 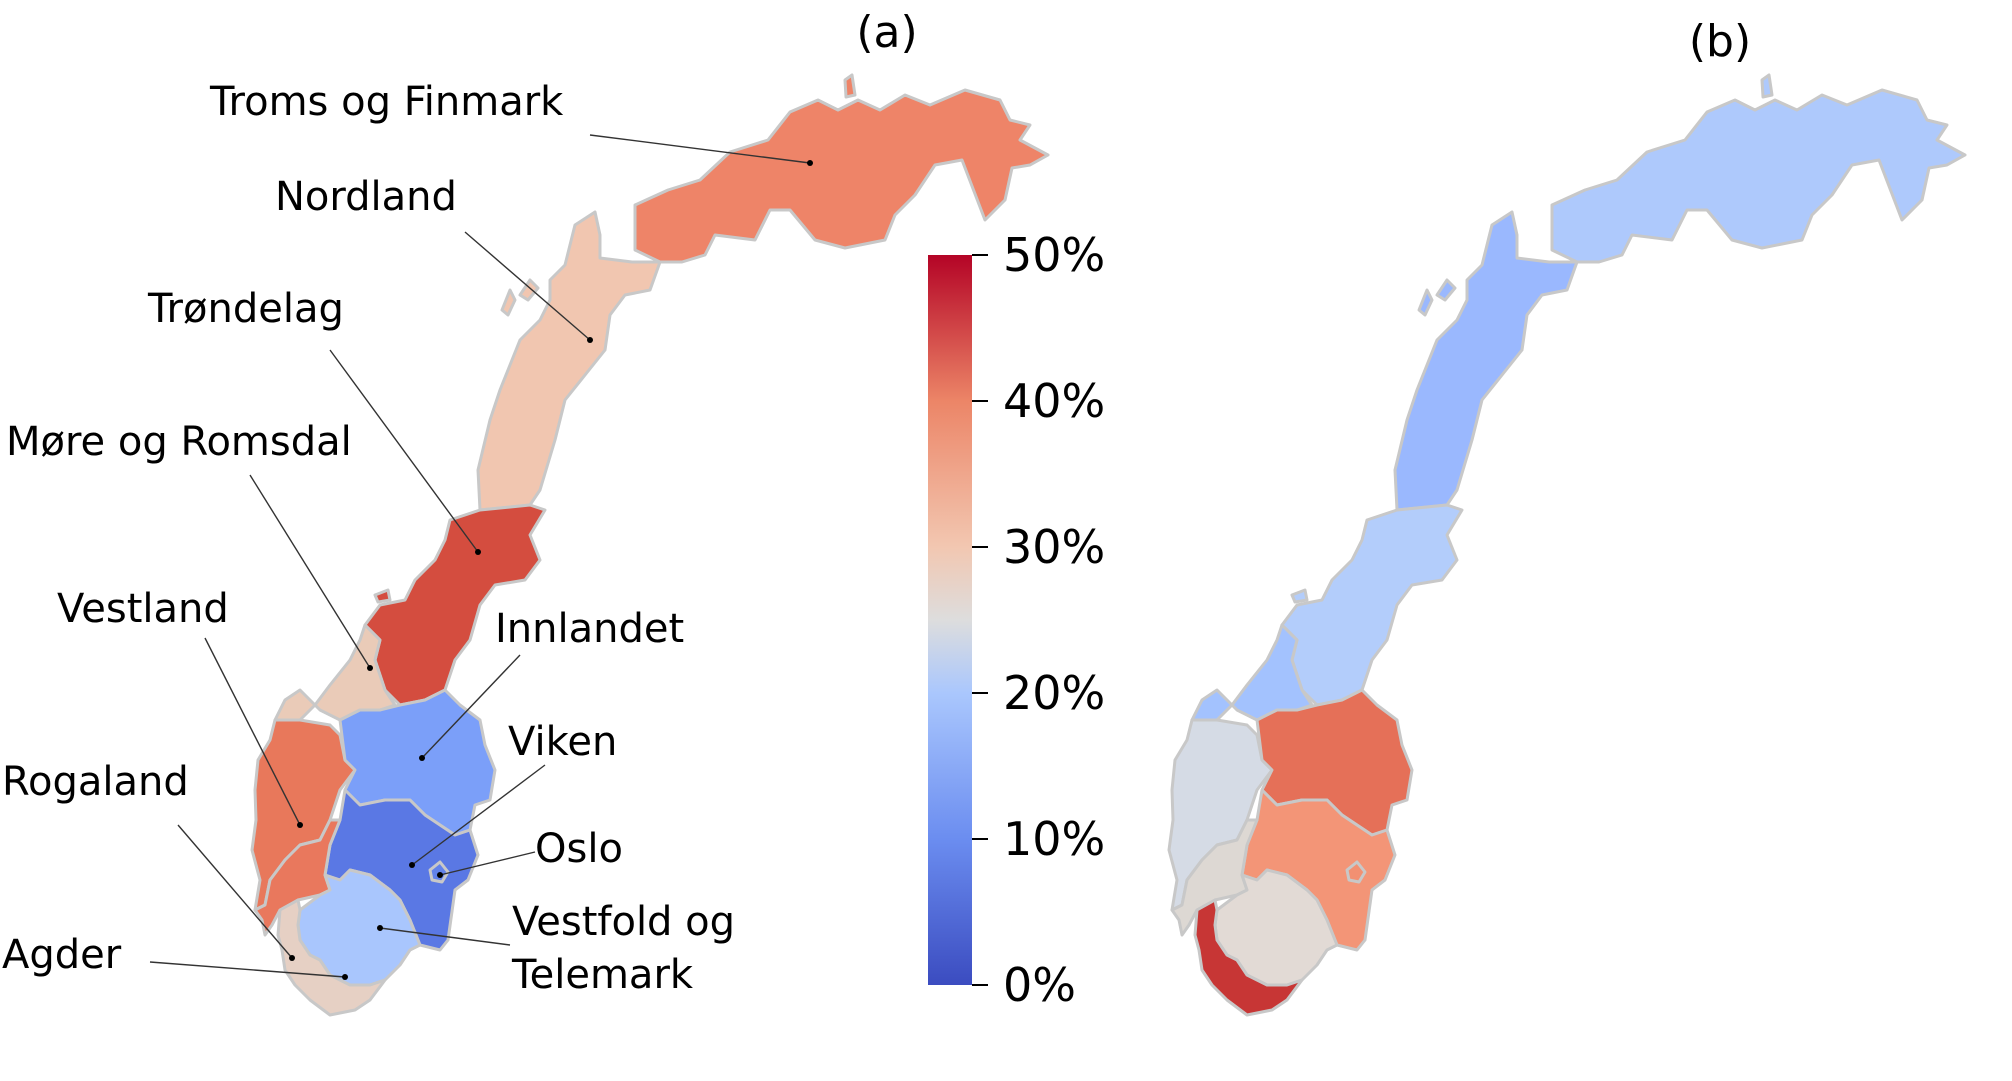 I want to click on label-vestfold-og-telemark-line1: Vestfold og, so click(x=623, y=922).